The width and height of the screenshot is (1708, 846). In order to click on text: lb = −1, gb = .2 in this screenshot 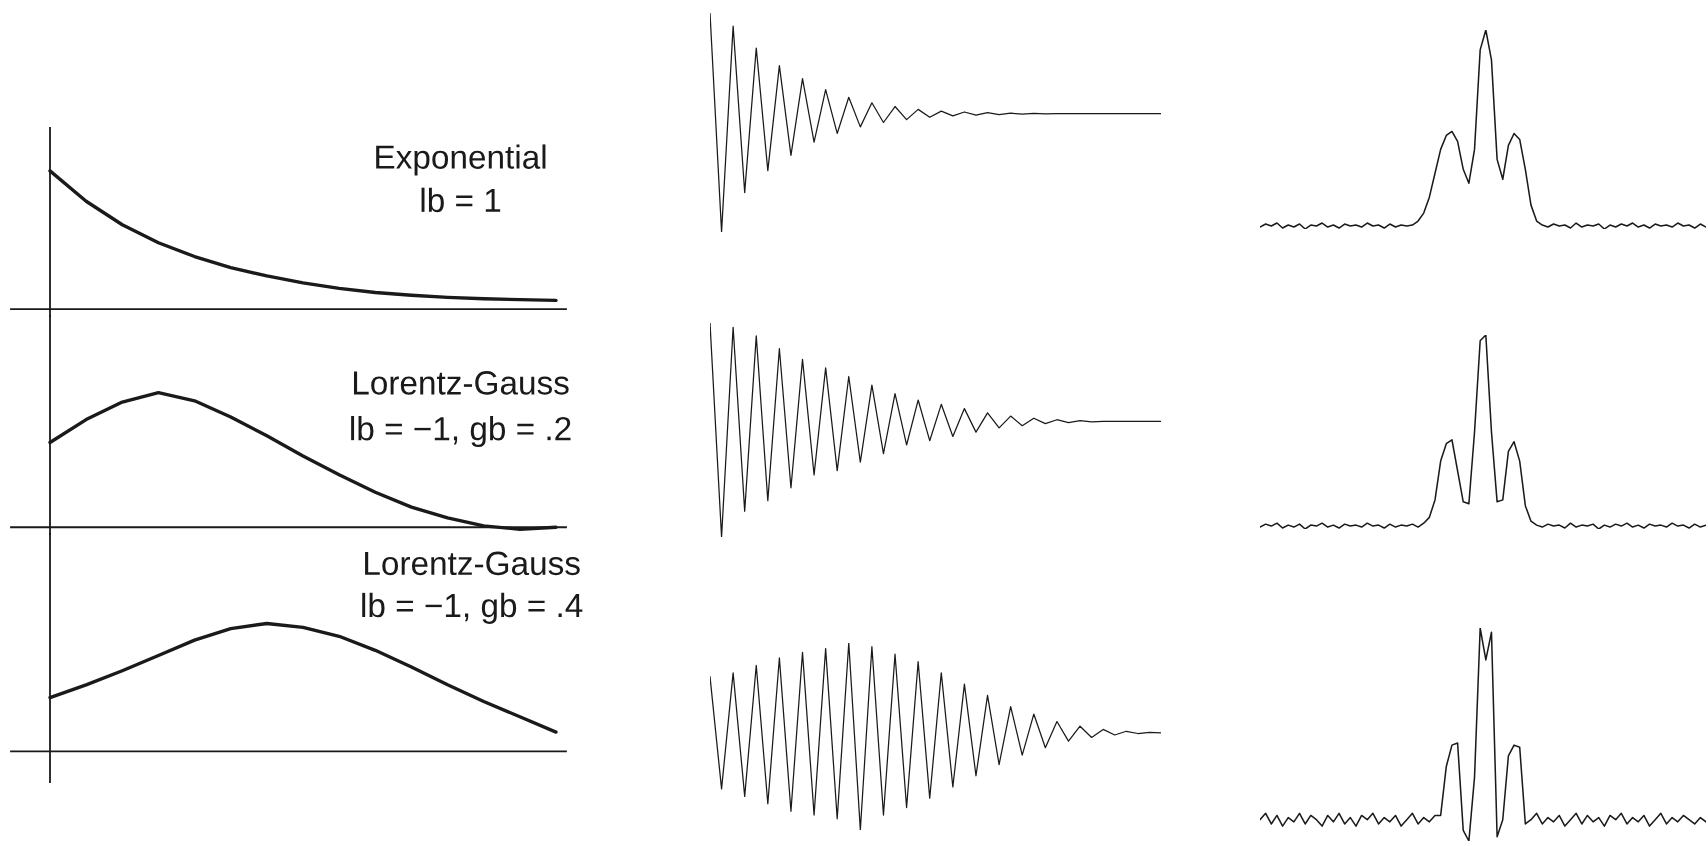, I will do `click(461, 432)`.